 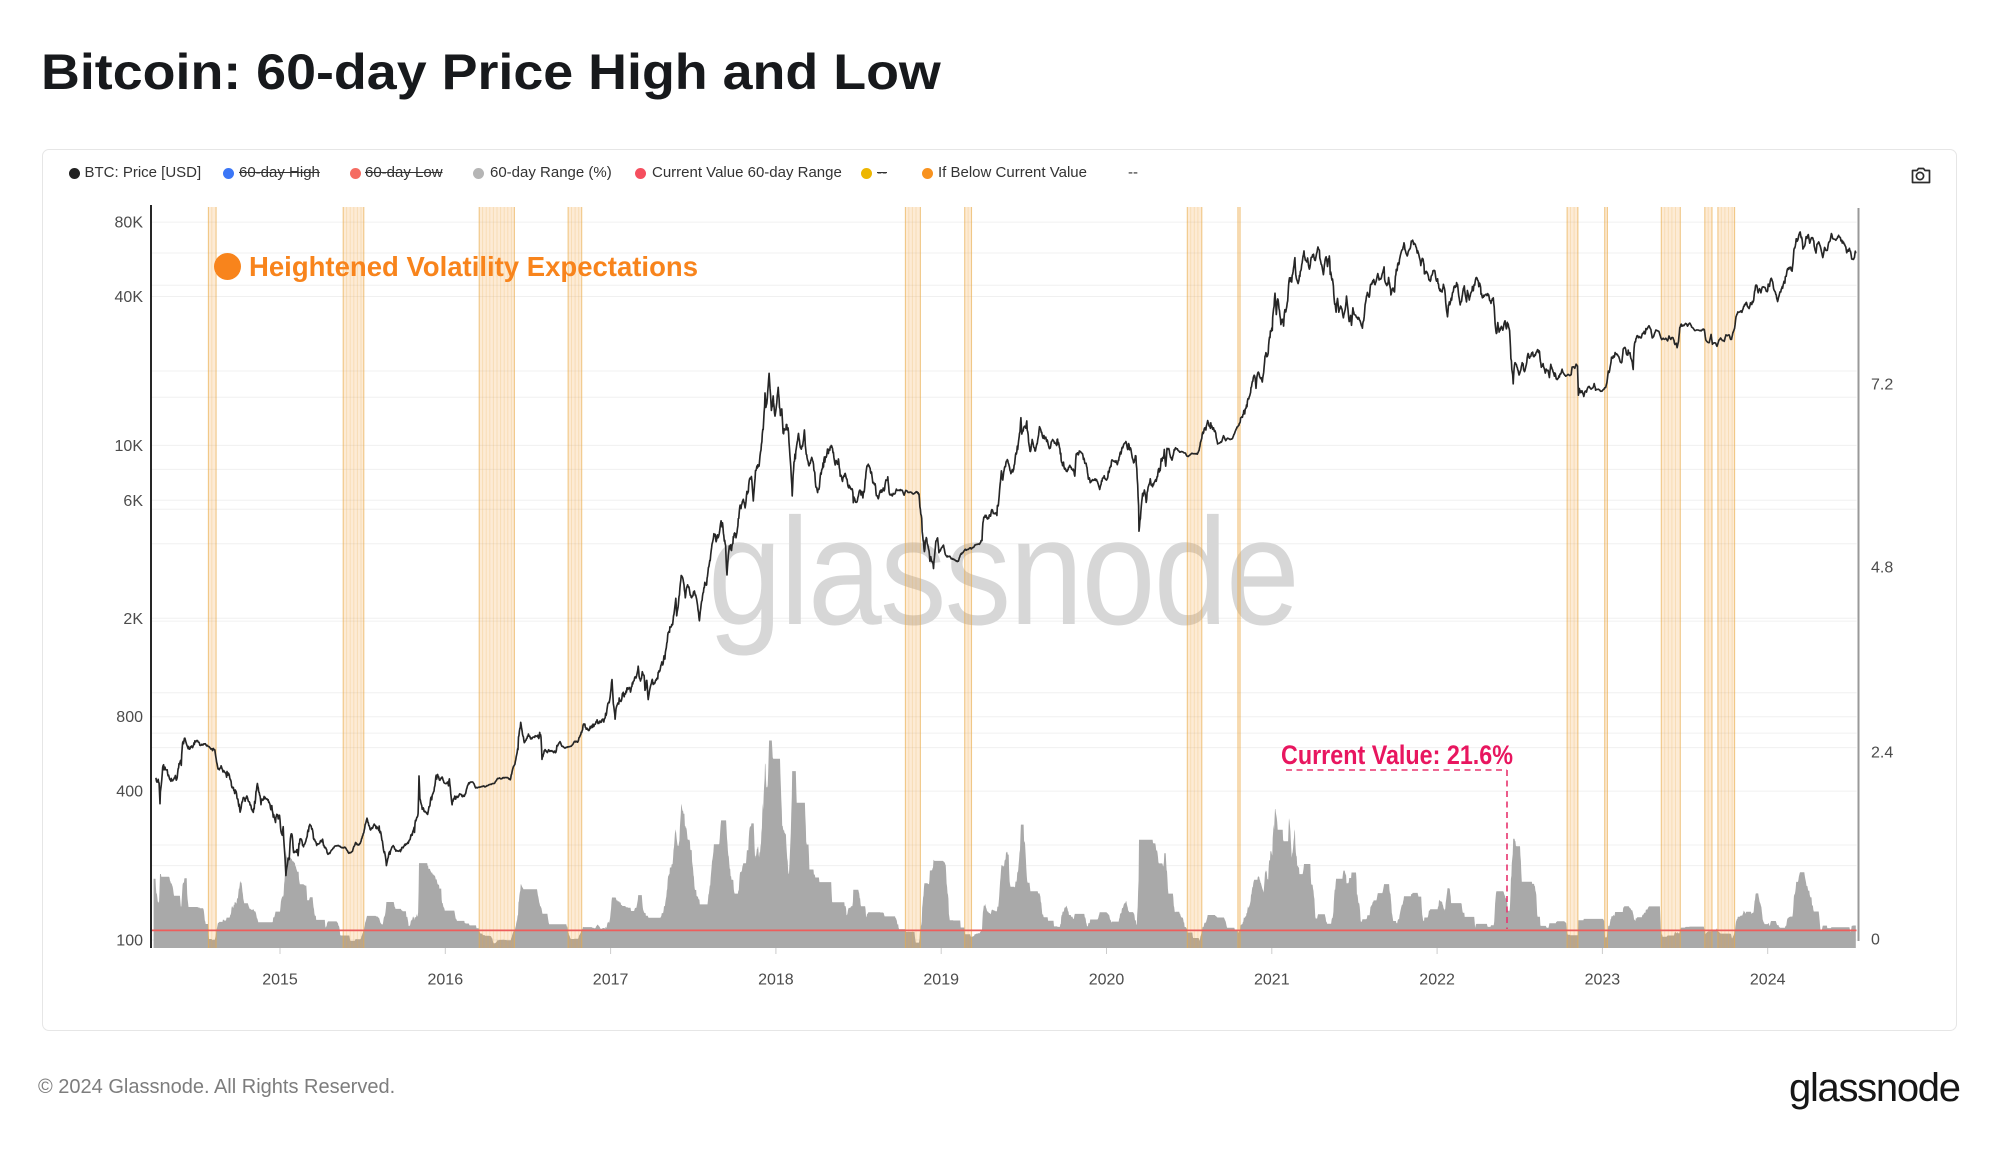 What do you see at coordinates (1107, 980) in the screenshot?
I see `svg-text: 2020` at bounding box center [1107, 980].